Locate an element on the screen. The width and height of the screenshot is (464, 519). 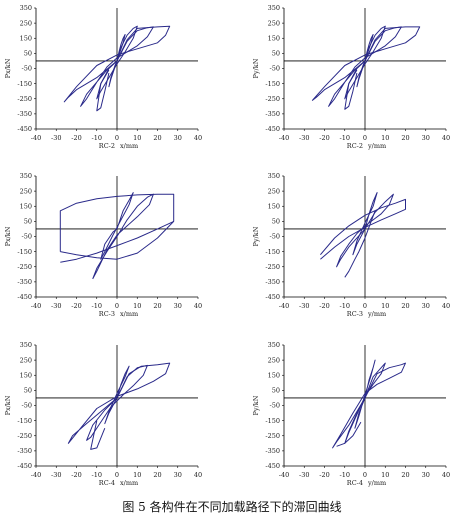
specimen-label: RC-2 is located at coordinates (355, 146).